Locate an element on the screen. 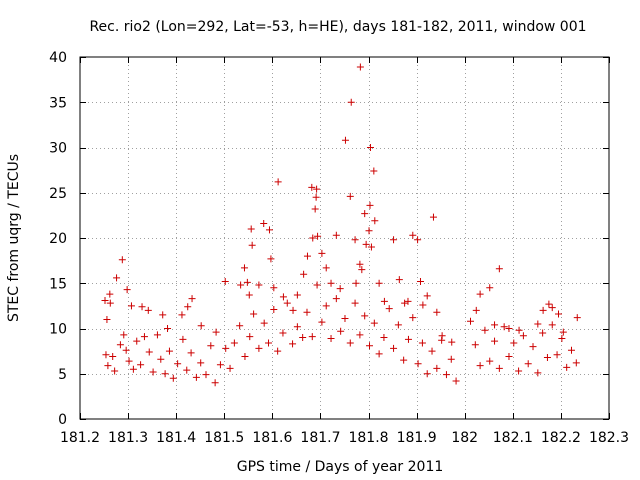 The height and width of the screenshot is (480, 640). y-tick-label: 20 is located at coordinates (58, 239).